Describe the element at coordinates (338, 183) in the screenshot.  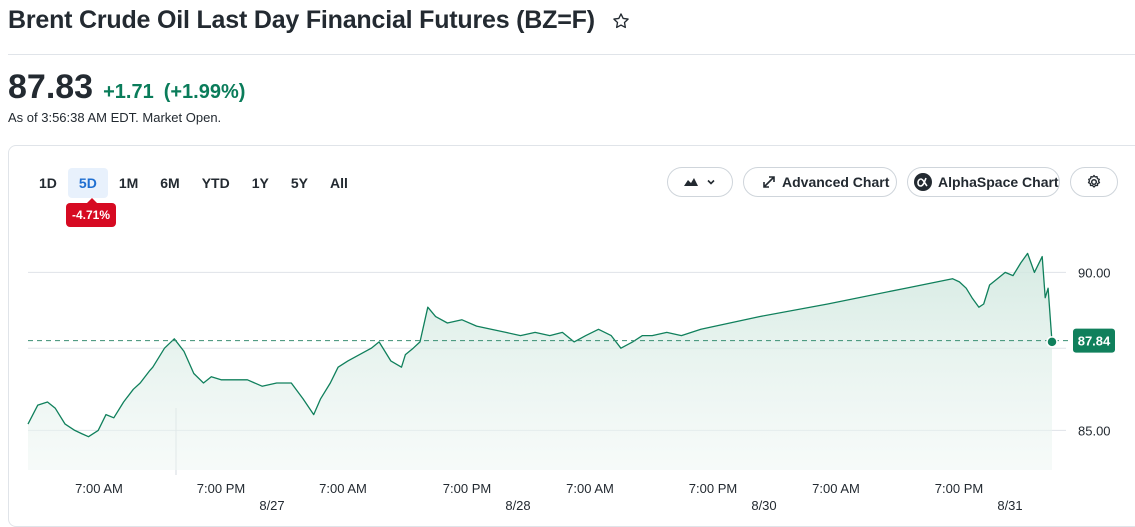
I see `range-all: All` at that location.